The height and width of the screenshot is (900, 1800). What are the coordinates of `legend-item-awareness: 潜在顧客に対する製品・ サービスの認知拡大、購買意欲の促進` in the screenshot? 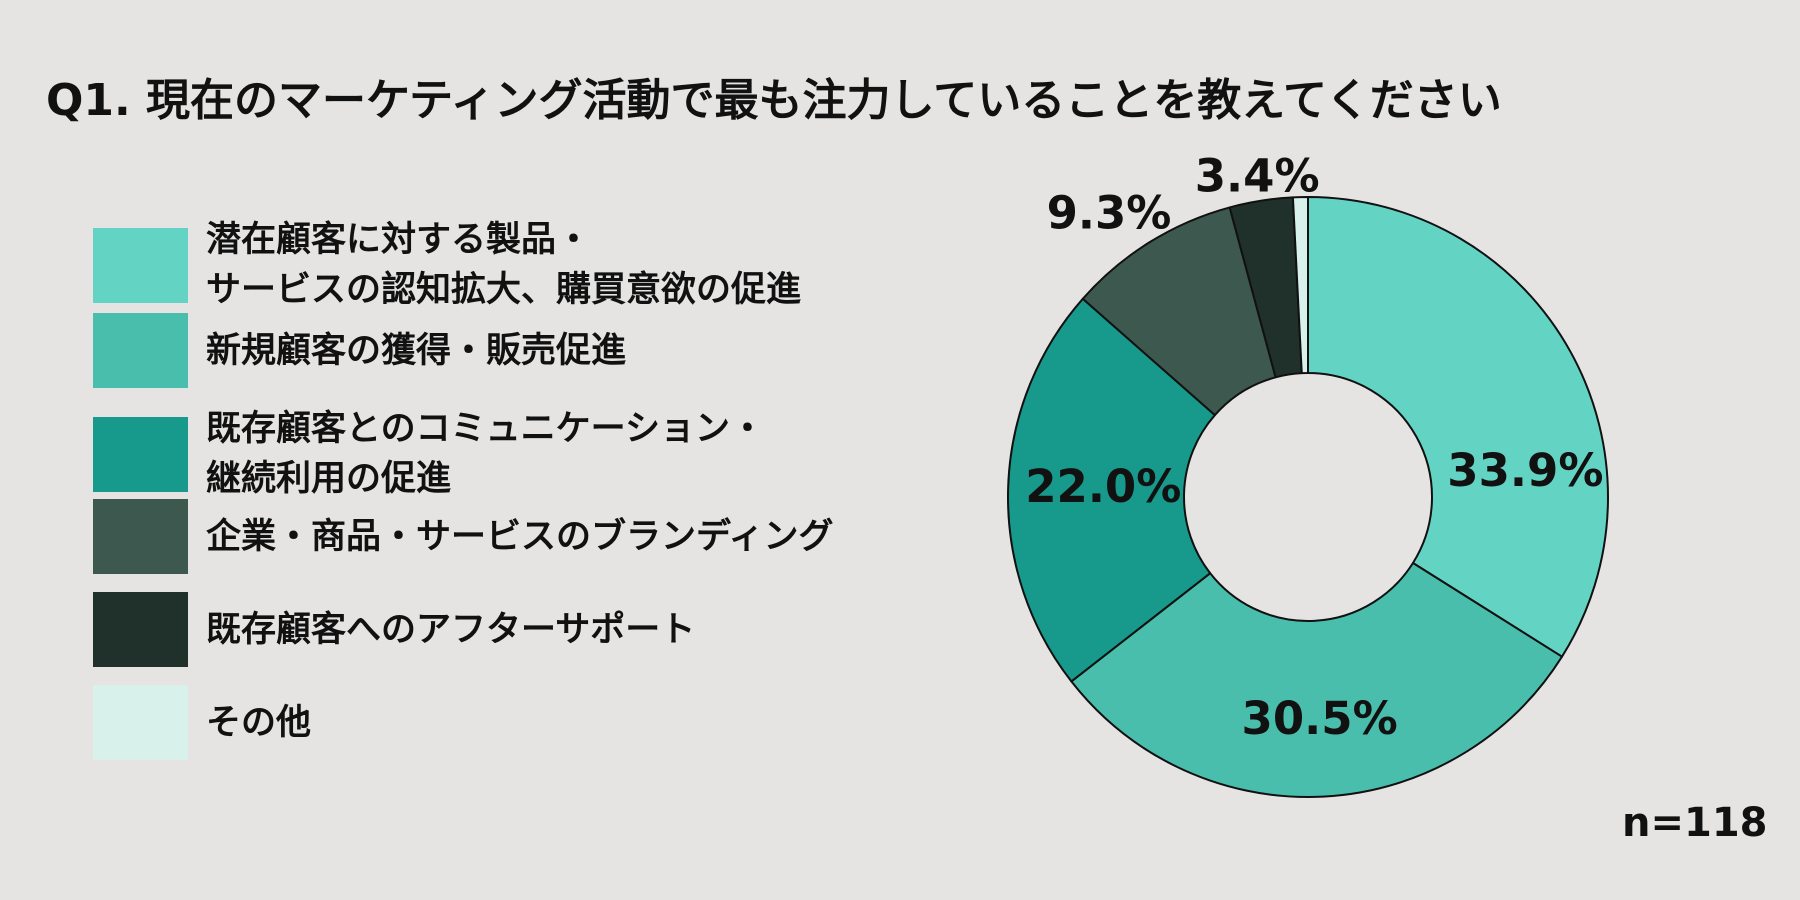 It's located at (447, 265).